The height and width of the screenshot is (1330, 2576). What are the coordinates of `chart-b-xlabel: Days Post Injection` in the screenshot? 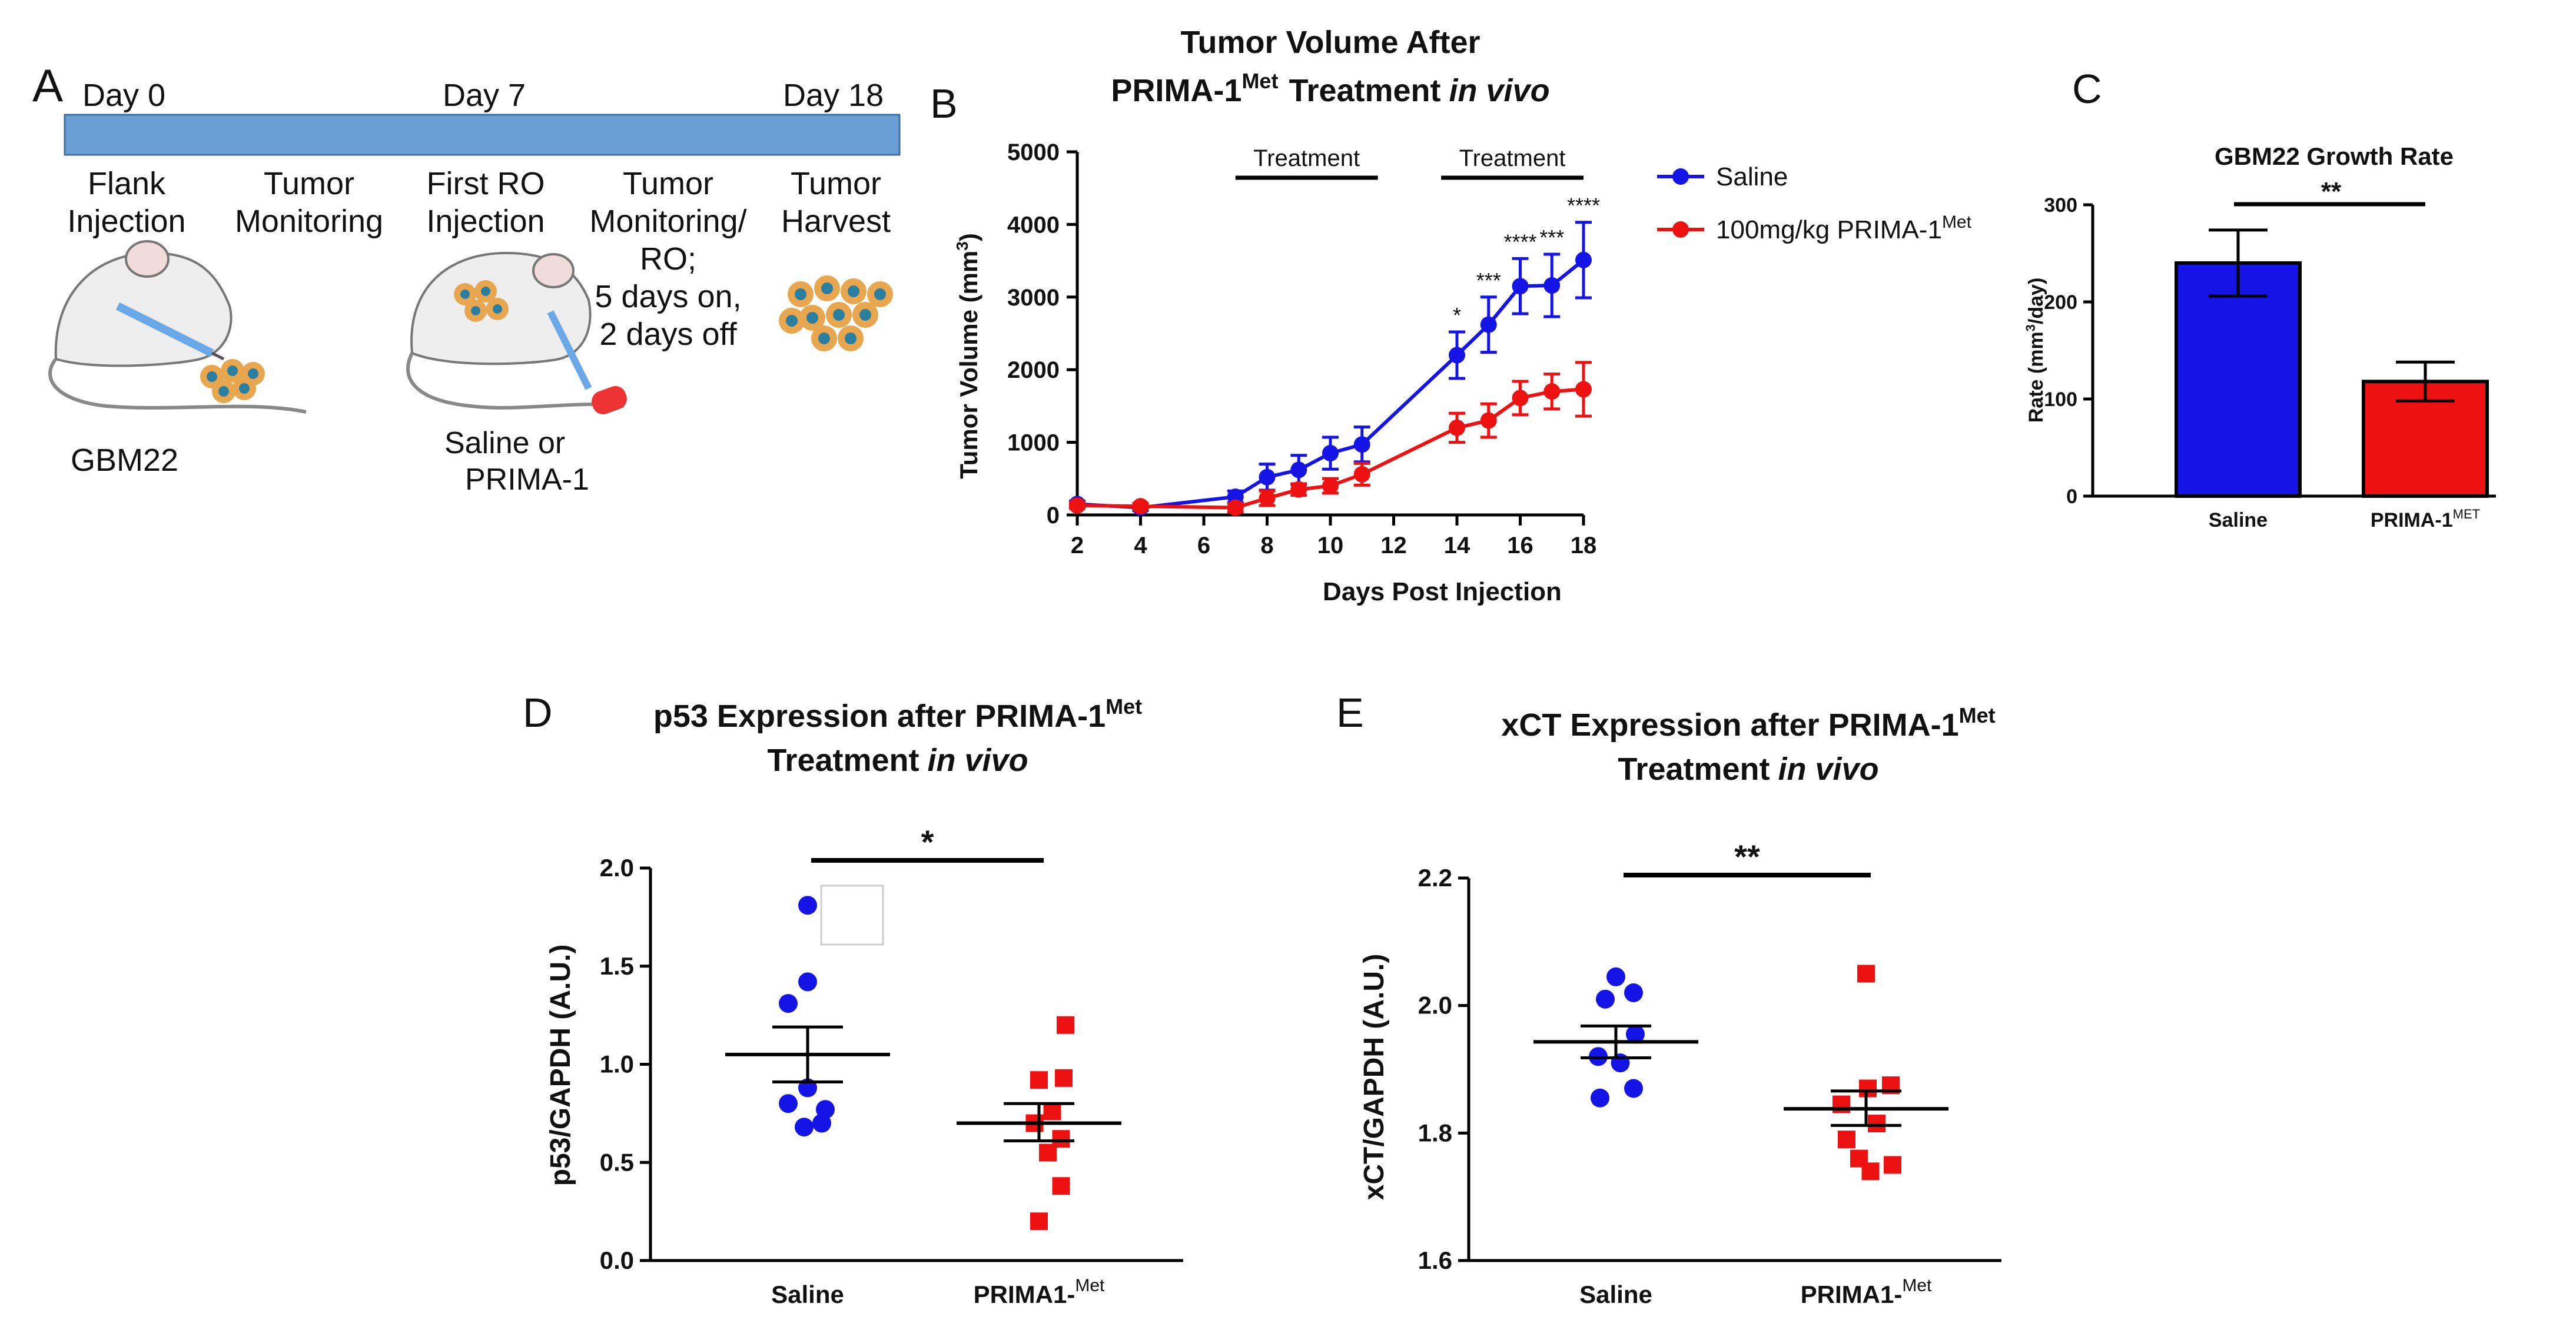 It's located at (1442, 592).